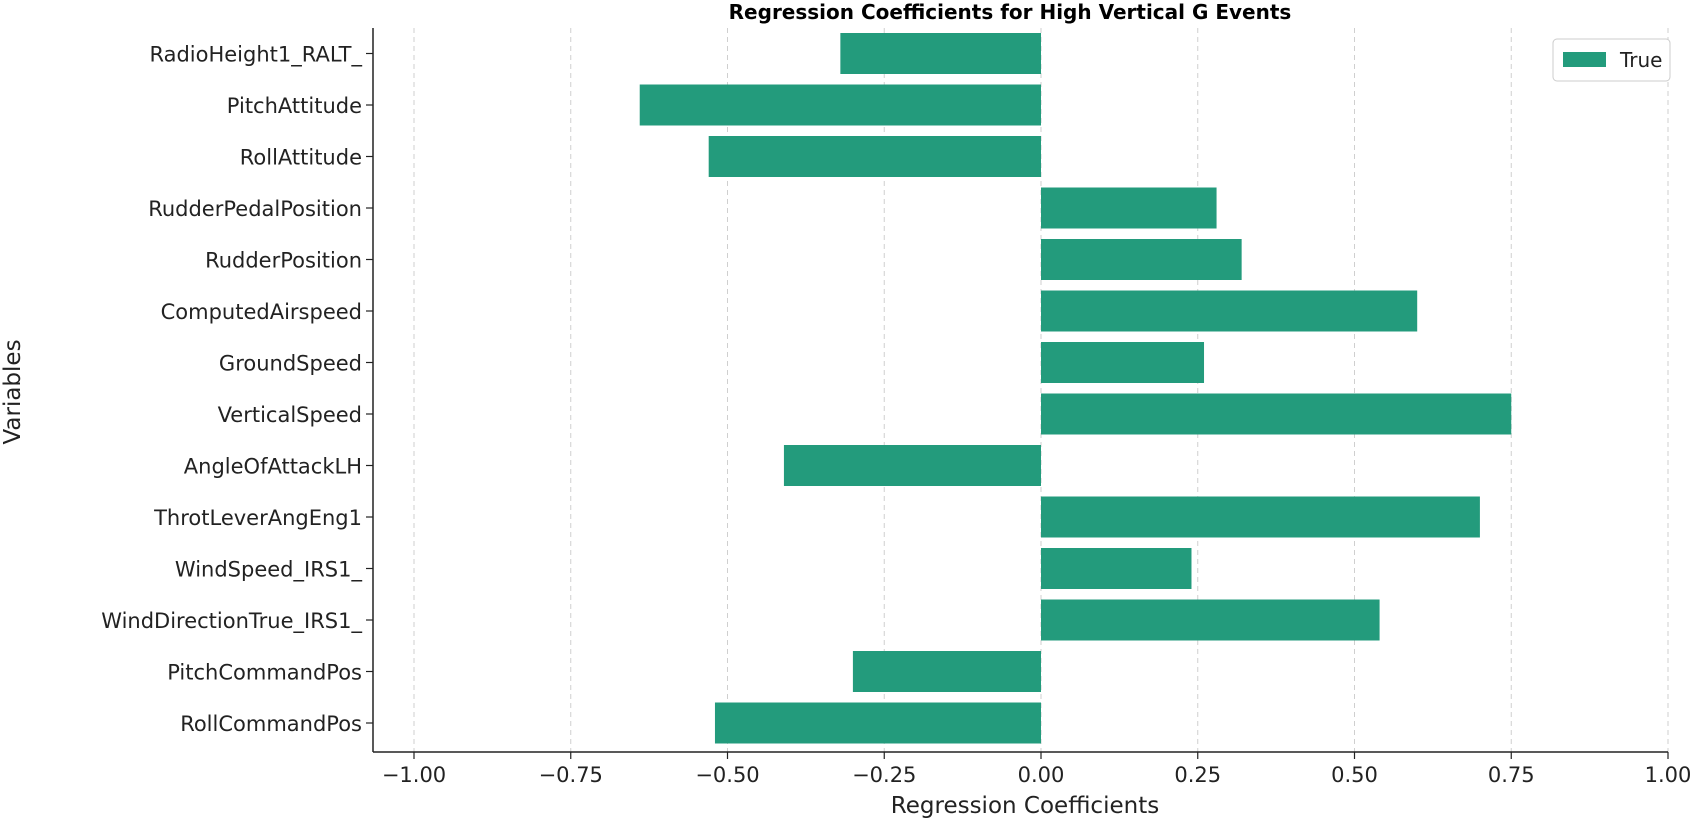 This screenshot has width=1693, height=821. I want to click on y-tick-label: GroundSpeed, so click(290, 364).